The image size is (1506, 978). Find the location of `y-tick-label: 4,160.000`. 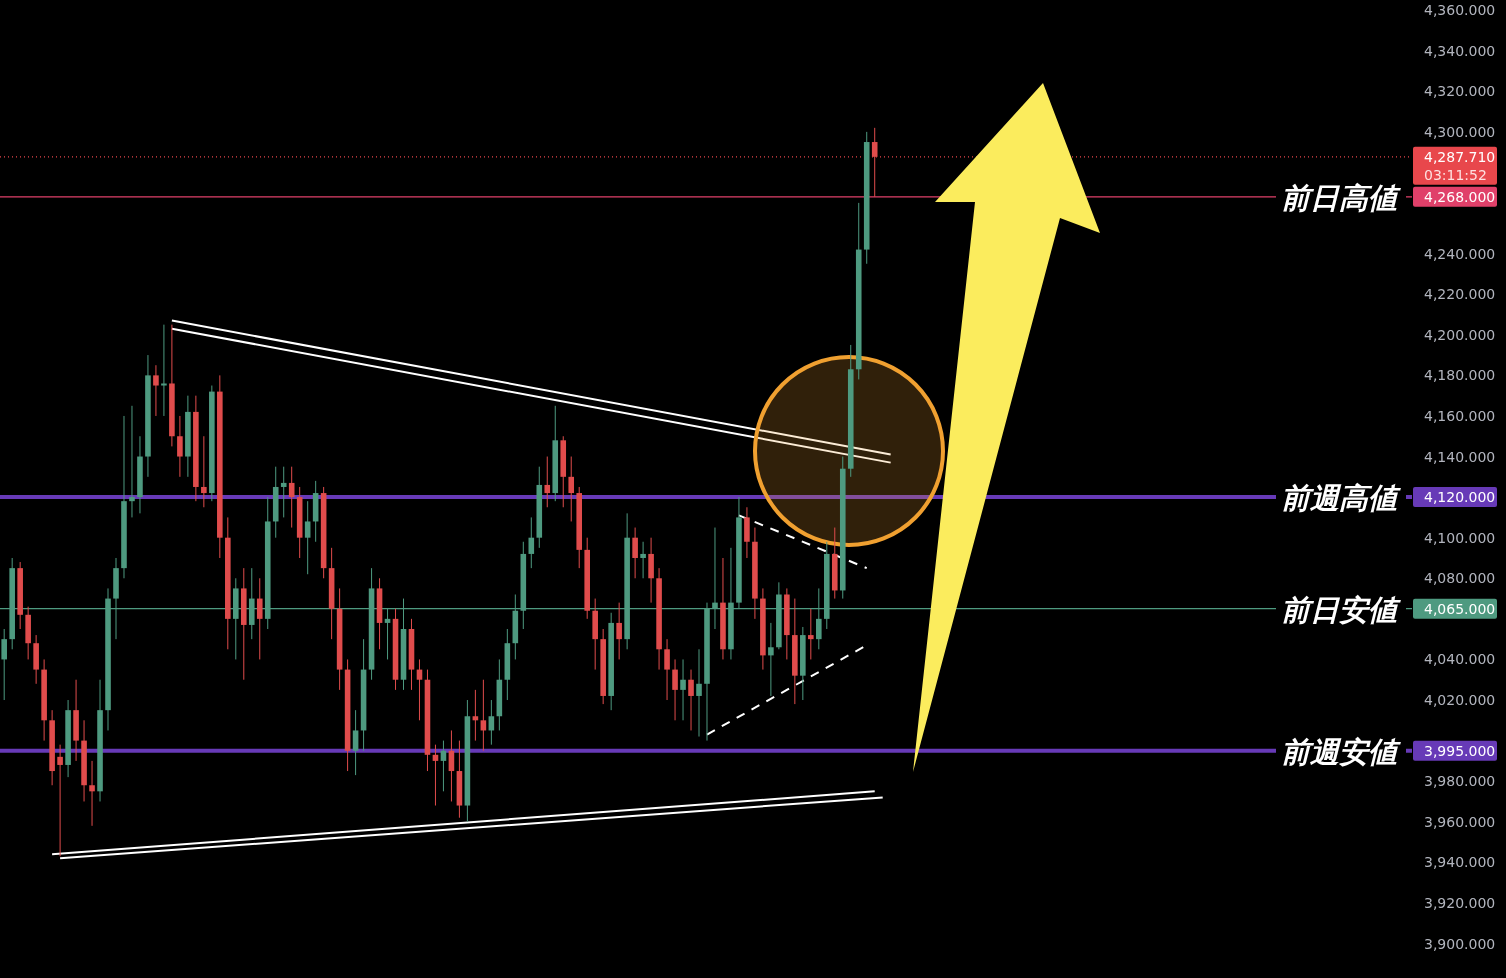

y-tick-label: 4,160.000 is located at coordinates (1460, 415).